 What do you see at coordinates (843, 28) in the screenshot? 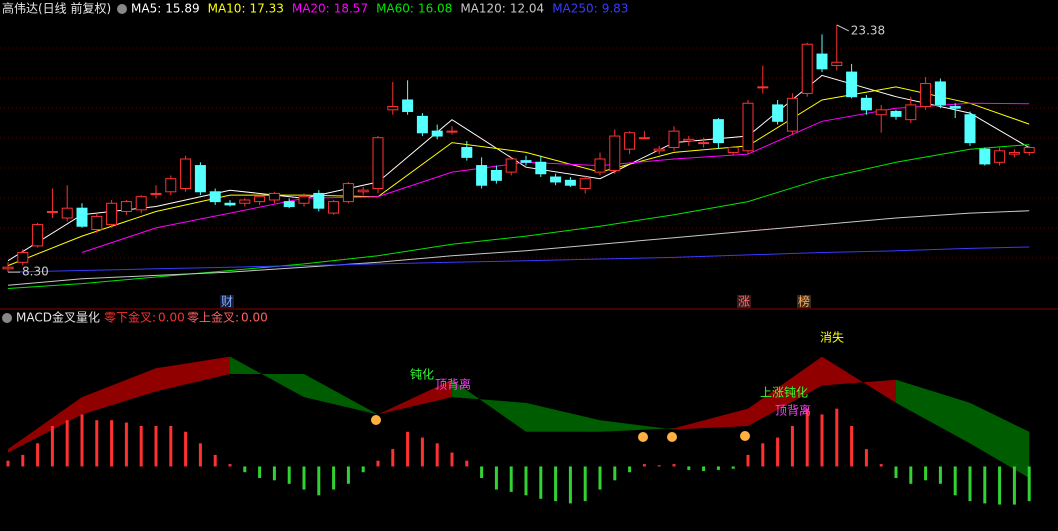
I see `annotation-leader` at bounding box center [843, 28].